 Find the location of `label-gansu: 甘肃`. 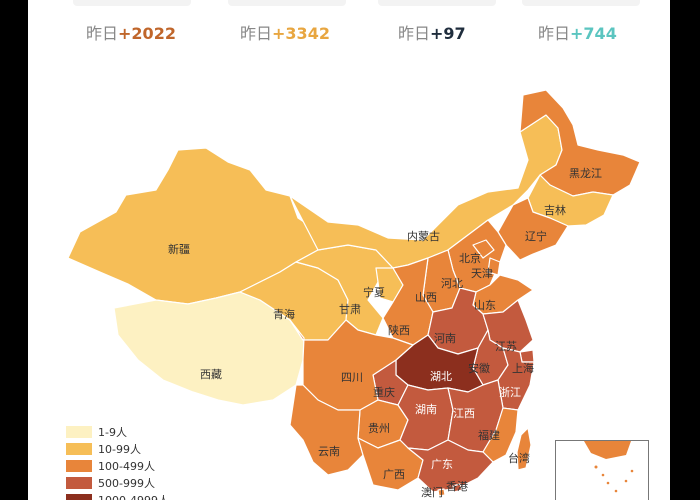

label-gansu: 甘肃 is located at coordinates (350, 309).